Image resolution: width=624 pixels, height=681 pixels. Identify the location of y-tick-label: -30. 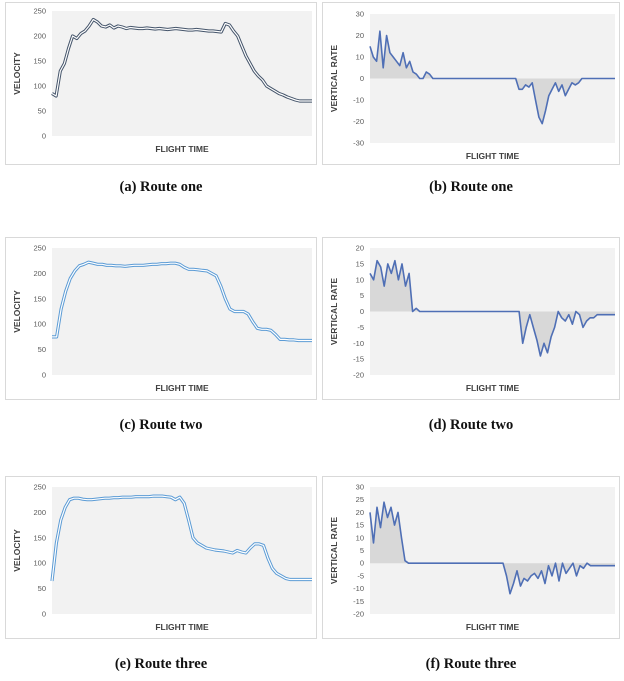
(358, 143).